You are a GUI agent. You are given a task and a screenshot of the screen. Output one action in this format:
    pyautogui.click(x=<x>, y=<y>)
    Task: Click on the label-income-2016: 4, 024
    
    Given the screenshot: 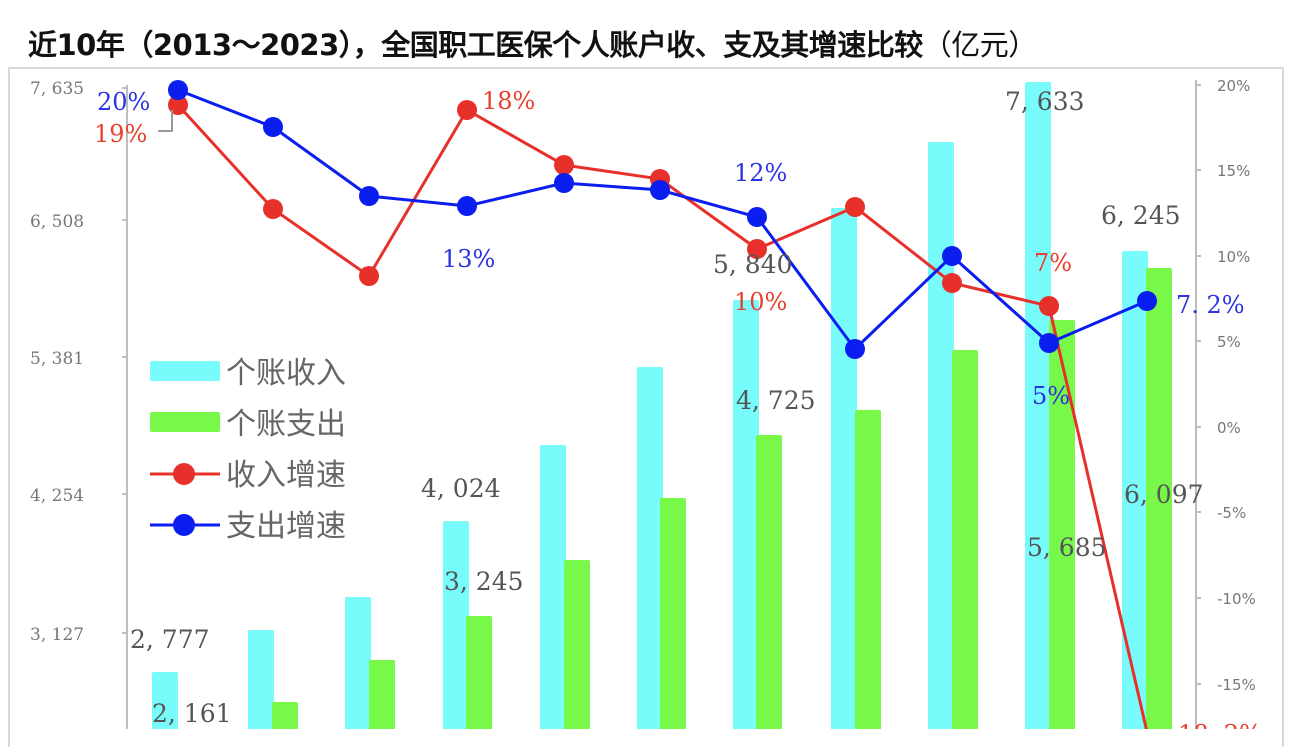 What is the action you would take?
    pyautogui.click(x=461, y=488)
    